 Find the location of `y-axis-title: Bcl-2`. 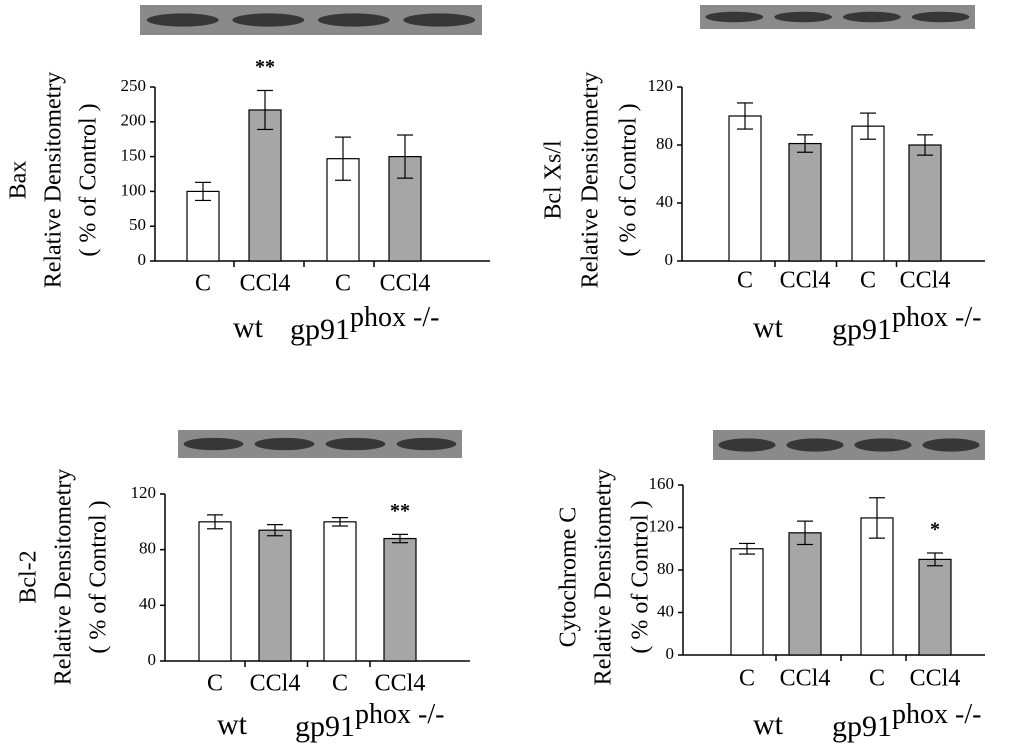

y-axis-title: Bcl-2 is located at coordinates (29, 576).